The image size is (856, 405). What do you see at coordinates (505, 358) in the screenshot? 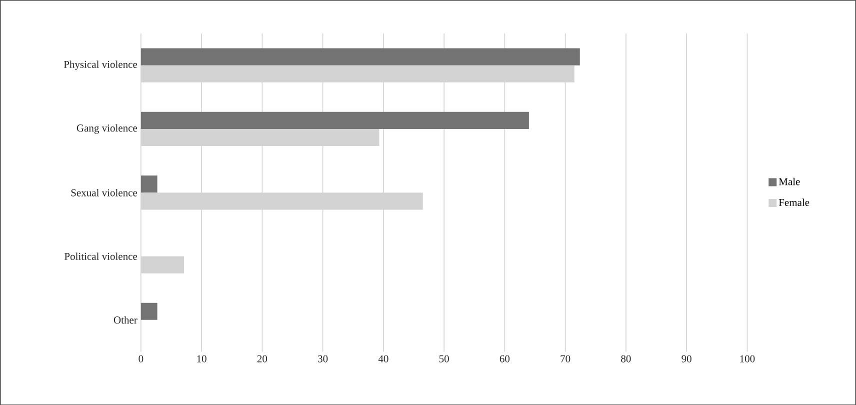
I see `x-tick-label: 60` at bounding box center [505, 358].